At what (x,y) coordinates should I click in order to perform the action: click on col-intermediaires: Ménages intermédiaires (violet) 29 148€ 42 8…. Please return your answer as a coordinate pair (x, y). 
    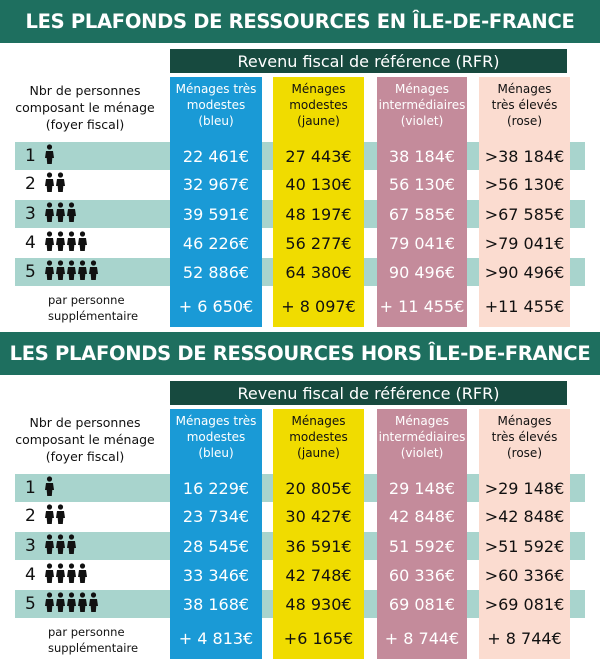
    Looking at the image, I should click on (422, 534).